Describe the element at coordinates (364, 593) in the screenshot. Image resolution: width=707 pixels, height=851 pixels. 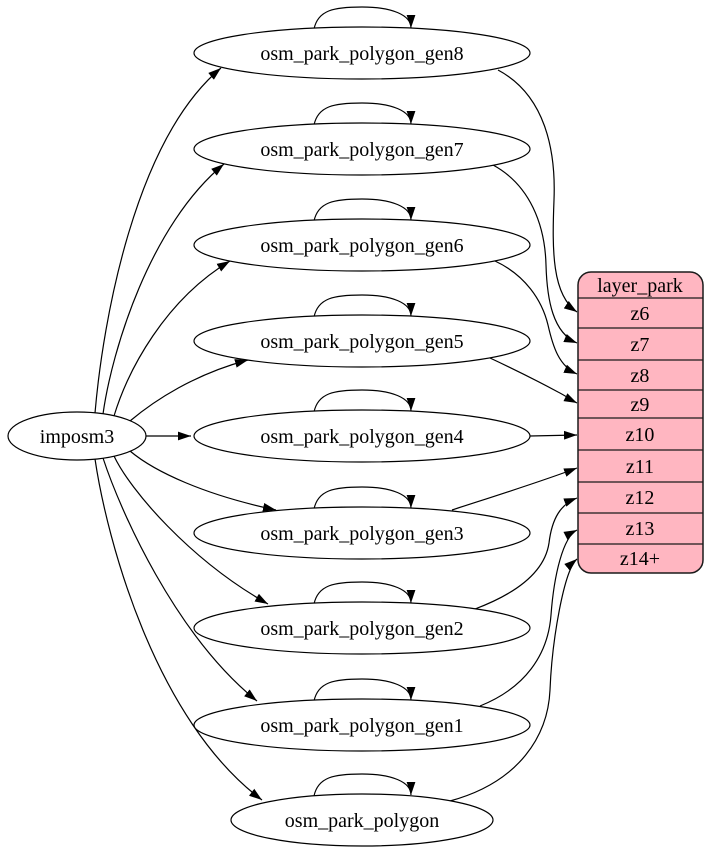
I see `self-loop-gen2` at that location.